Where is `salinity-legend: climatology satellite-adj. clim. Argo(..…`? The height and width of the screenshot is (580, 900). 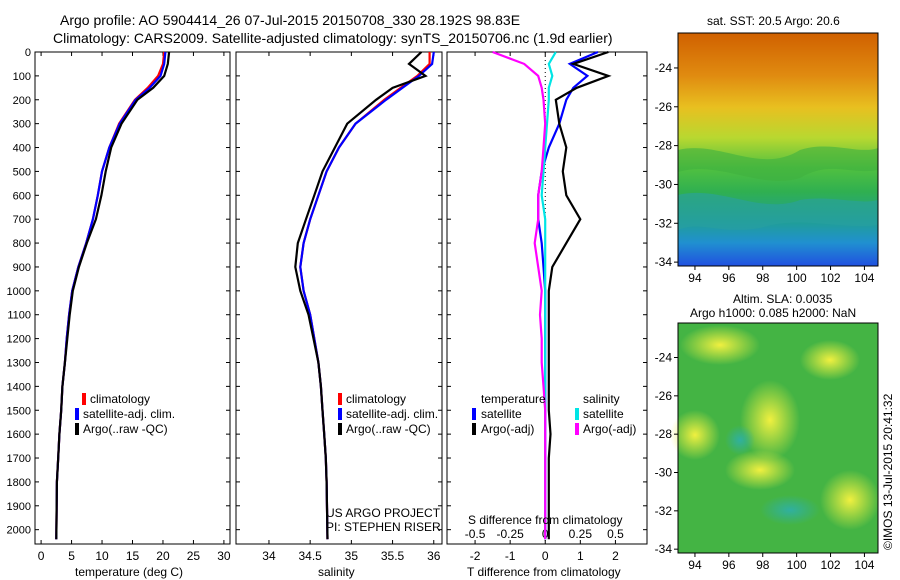 salinity-legend: climatology satellite-adj. clim. Argo(..… is located at coordinates (388, 414).